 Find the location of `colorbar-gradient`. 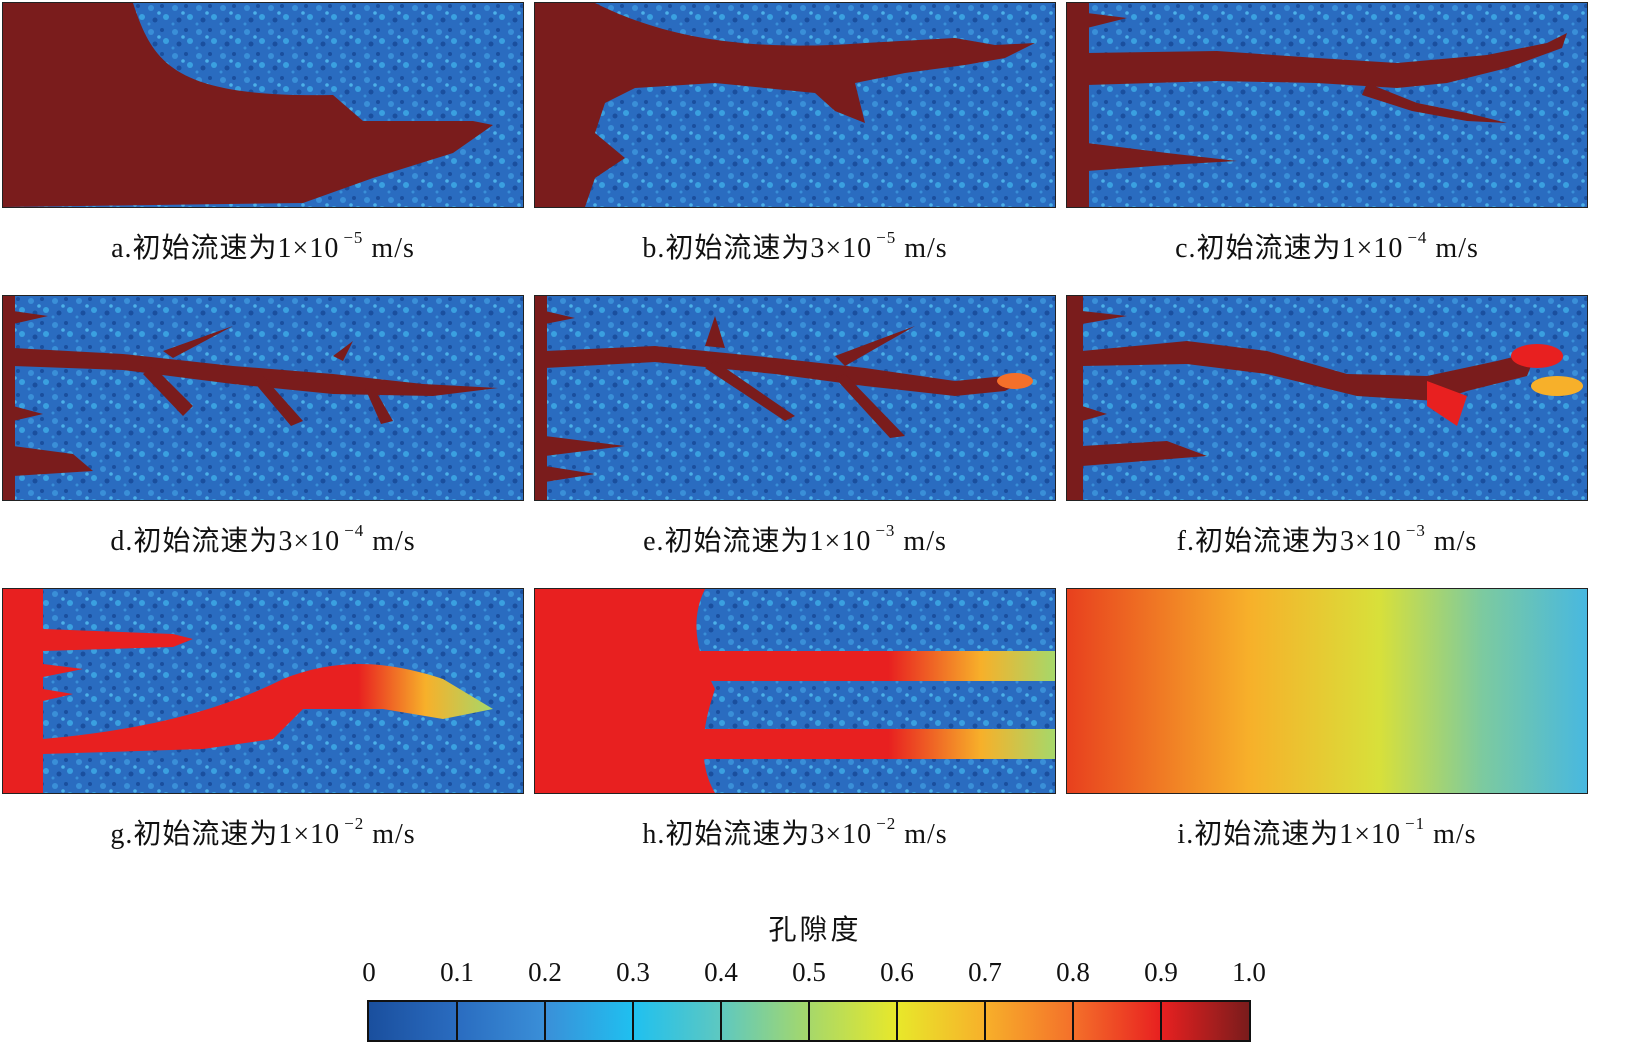

colorbar-gradient is located at coordinates (809, 1021).